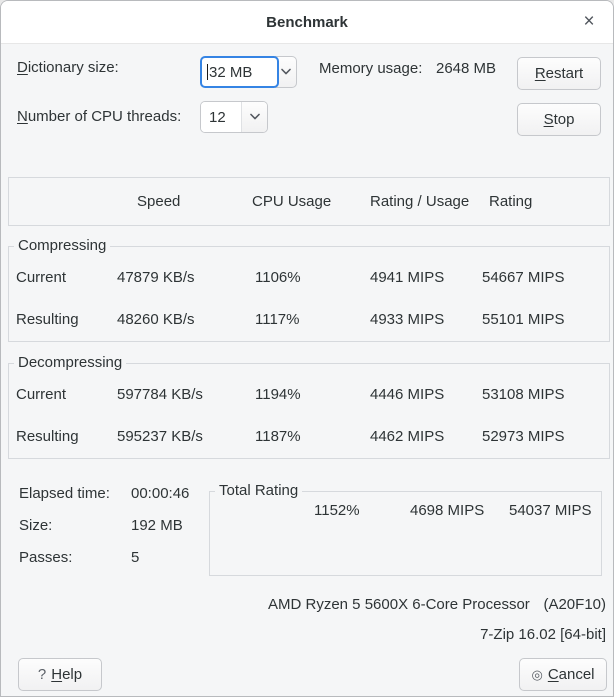  I want to click on cpu-usage-cell: 1117%, so click(277, 319).